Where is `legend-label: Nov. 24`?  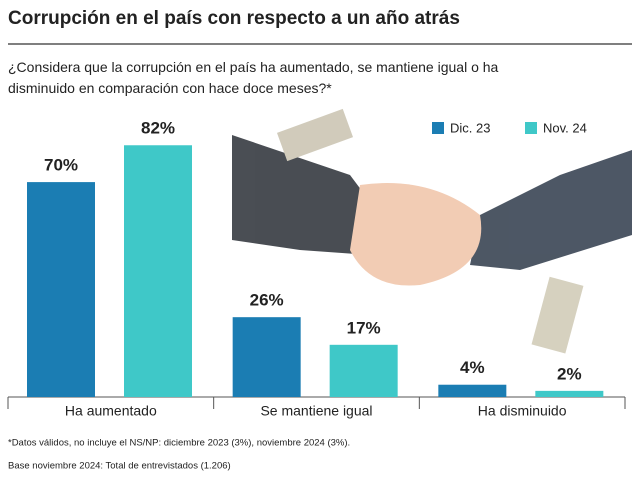 legend-label: Nov. 24 is located at coordinates (565, 127).